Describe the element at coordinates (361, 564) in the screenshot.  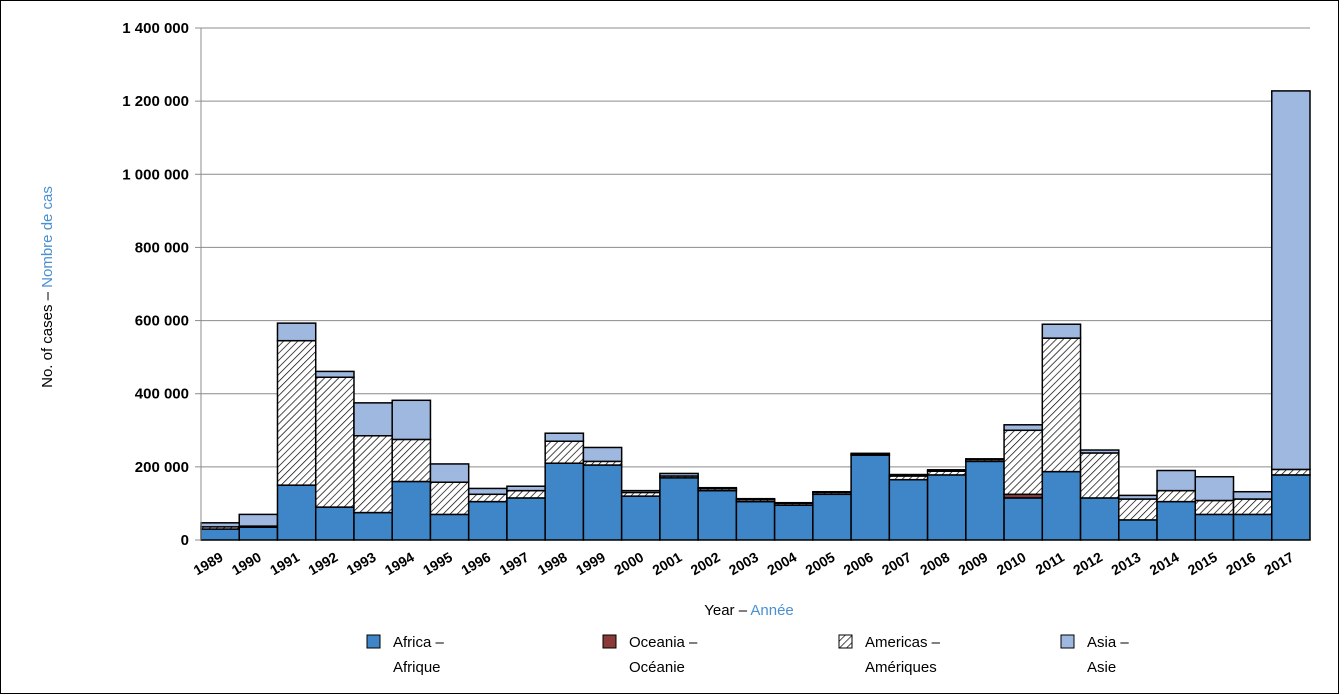
I see `x-tick-label: 1993` at that location.